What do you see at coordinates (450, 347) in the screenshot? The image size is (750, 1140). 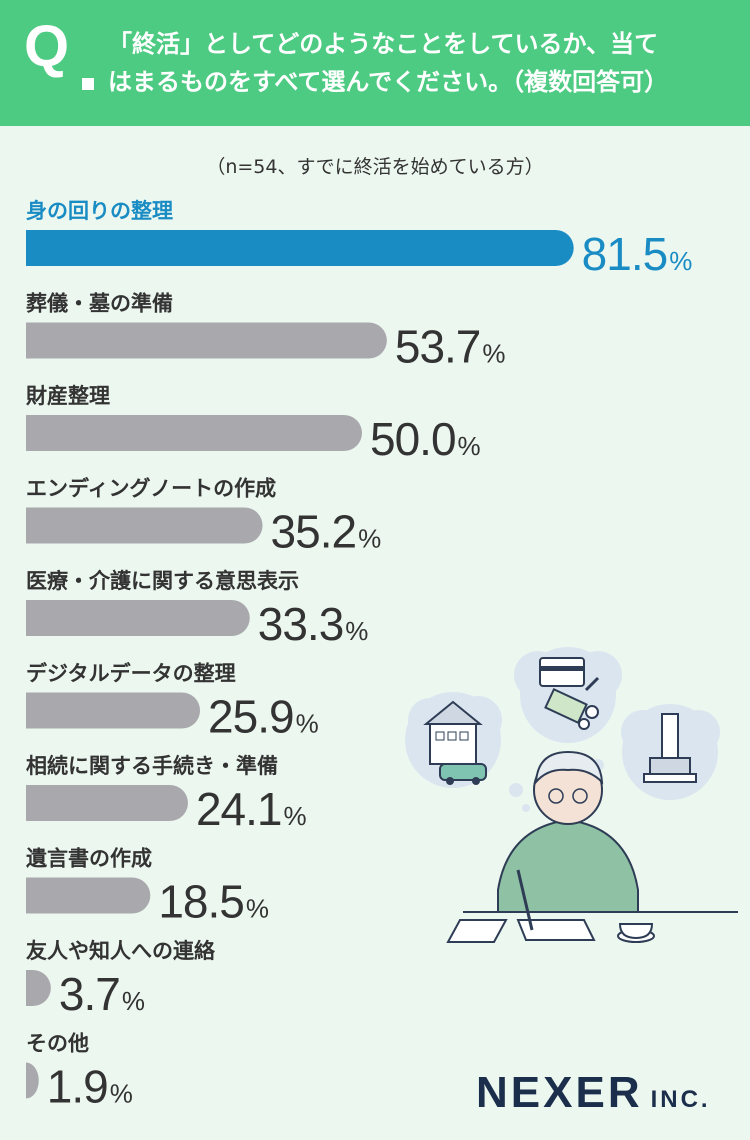 I see `value-label: 53.7%` at bounding box center [450, 347].